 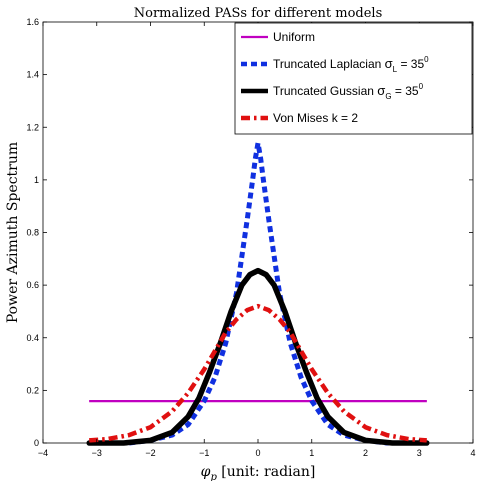 I want to click on x-tick-label: 1, so click(x=311, y=453).